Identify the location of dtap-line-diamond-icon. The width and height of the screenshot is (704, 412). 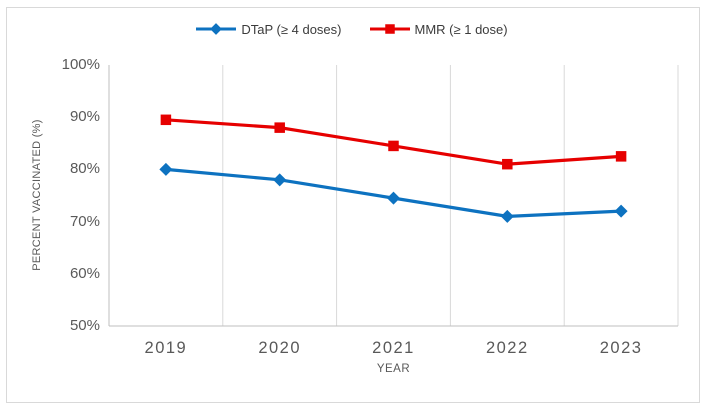
(216, 29).